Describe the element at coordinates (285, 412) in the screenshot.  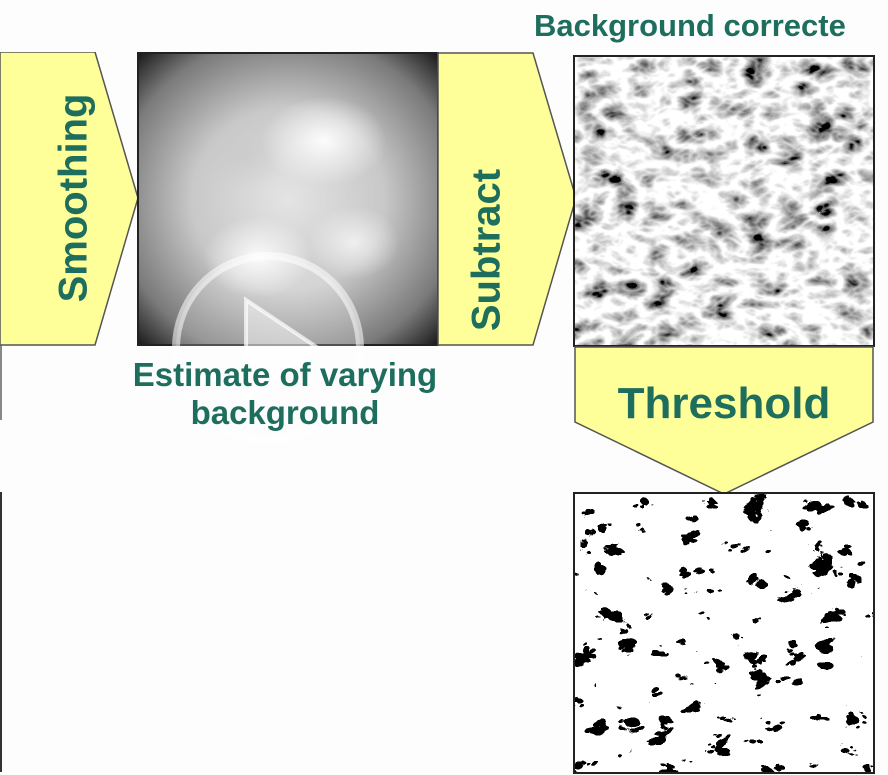
I see `estimate-caption-line2: background` at that location.